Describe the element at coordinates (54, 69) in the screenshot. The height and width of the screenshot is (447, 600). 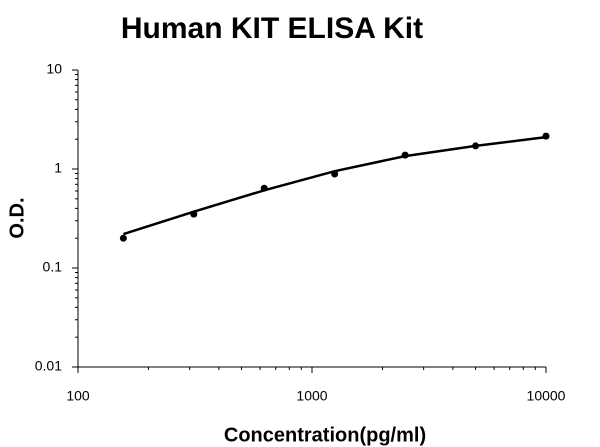
I see `y-tick-label: 10` at that location.